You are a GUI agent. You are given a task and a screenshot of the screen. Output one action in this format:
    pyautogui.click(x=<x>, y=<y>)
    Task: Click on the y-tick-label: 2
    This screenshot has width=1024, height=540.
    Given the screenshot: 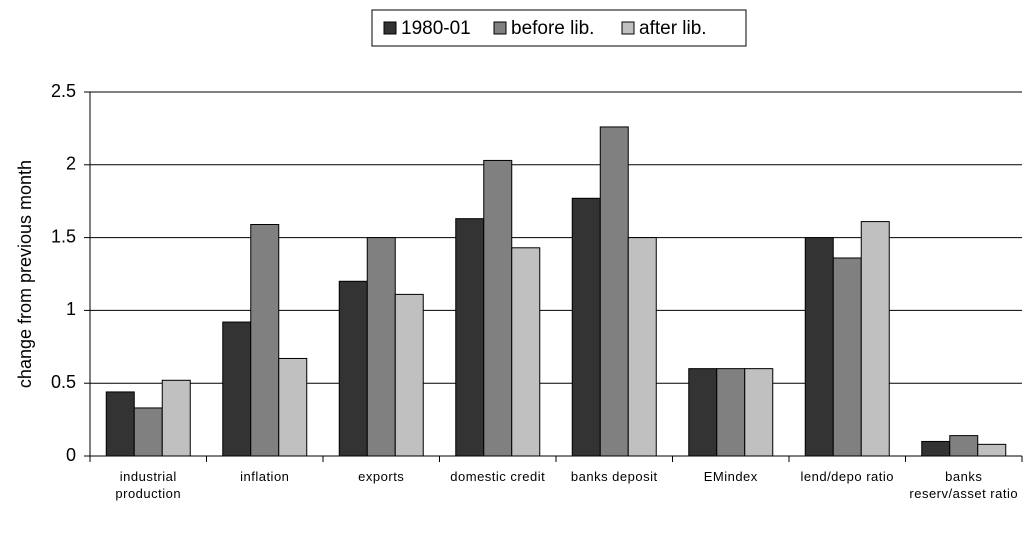 What is the action you would take?
    pyautogui.click(x=71, y=164)
    